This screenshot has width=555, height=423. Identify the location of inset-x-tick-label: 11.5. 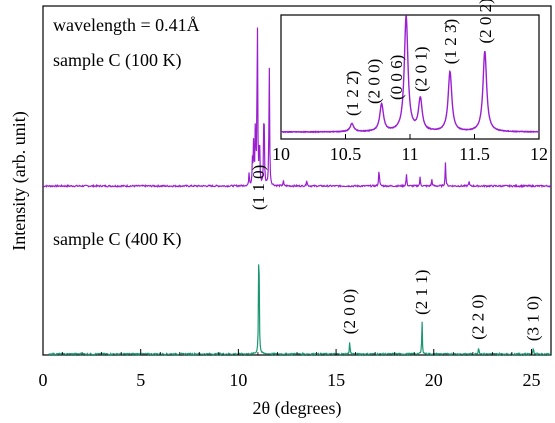
(474, 154).